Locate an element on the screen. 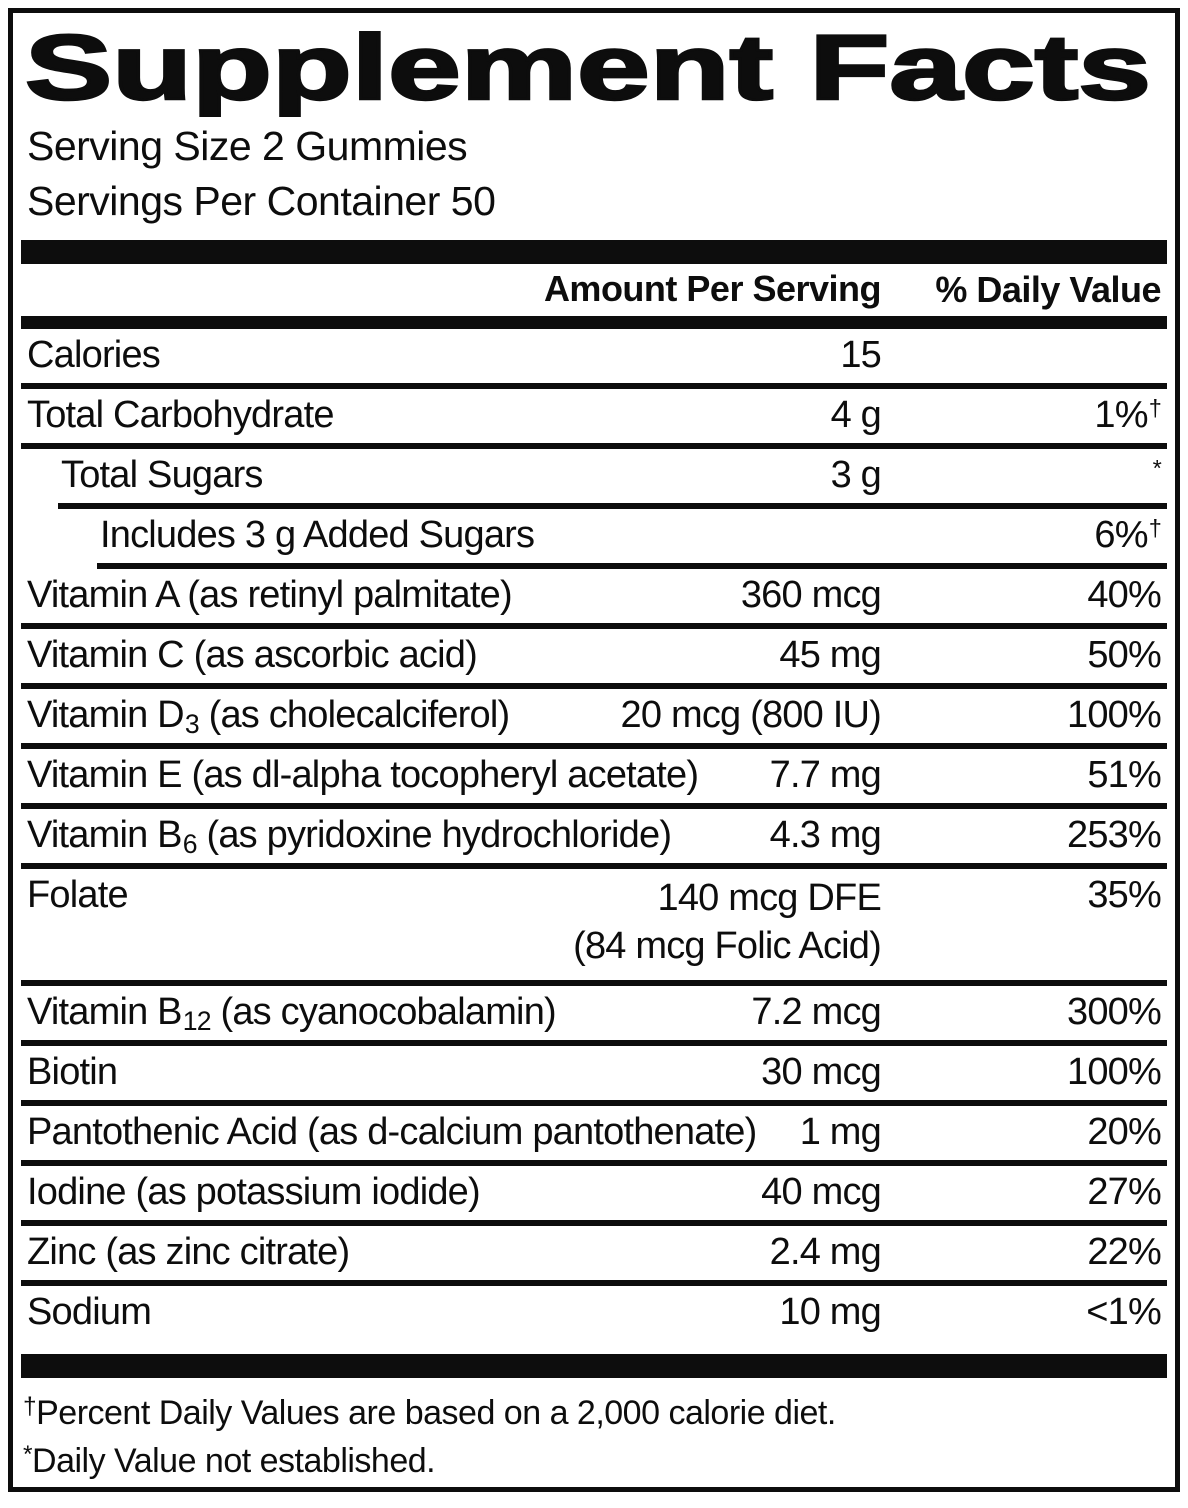 The height and width of the screenshot is (1508, 1188). asterisk-mark: * is located at coordinates (28, 1455).